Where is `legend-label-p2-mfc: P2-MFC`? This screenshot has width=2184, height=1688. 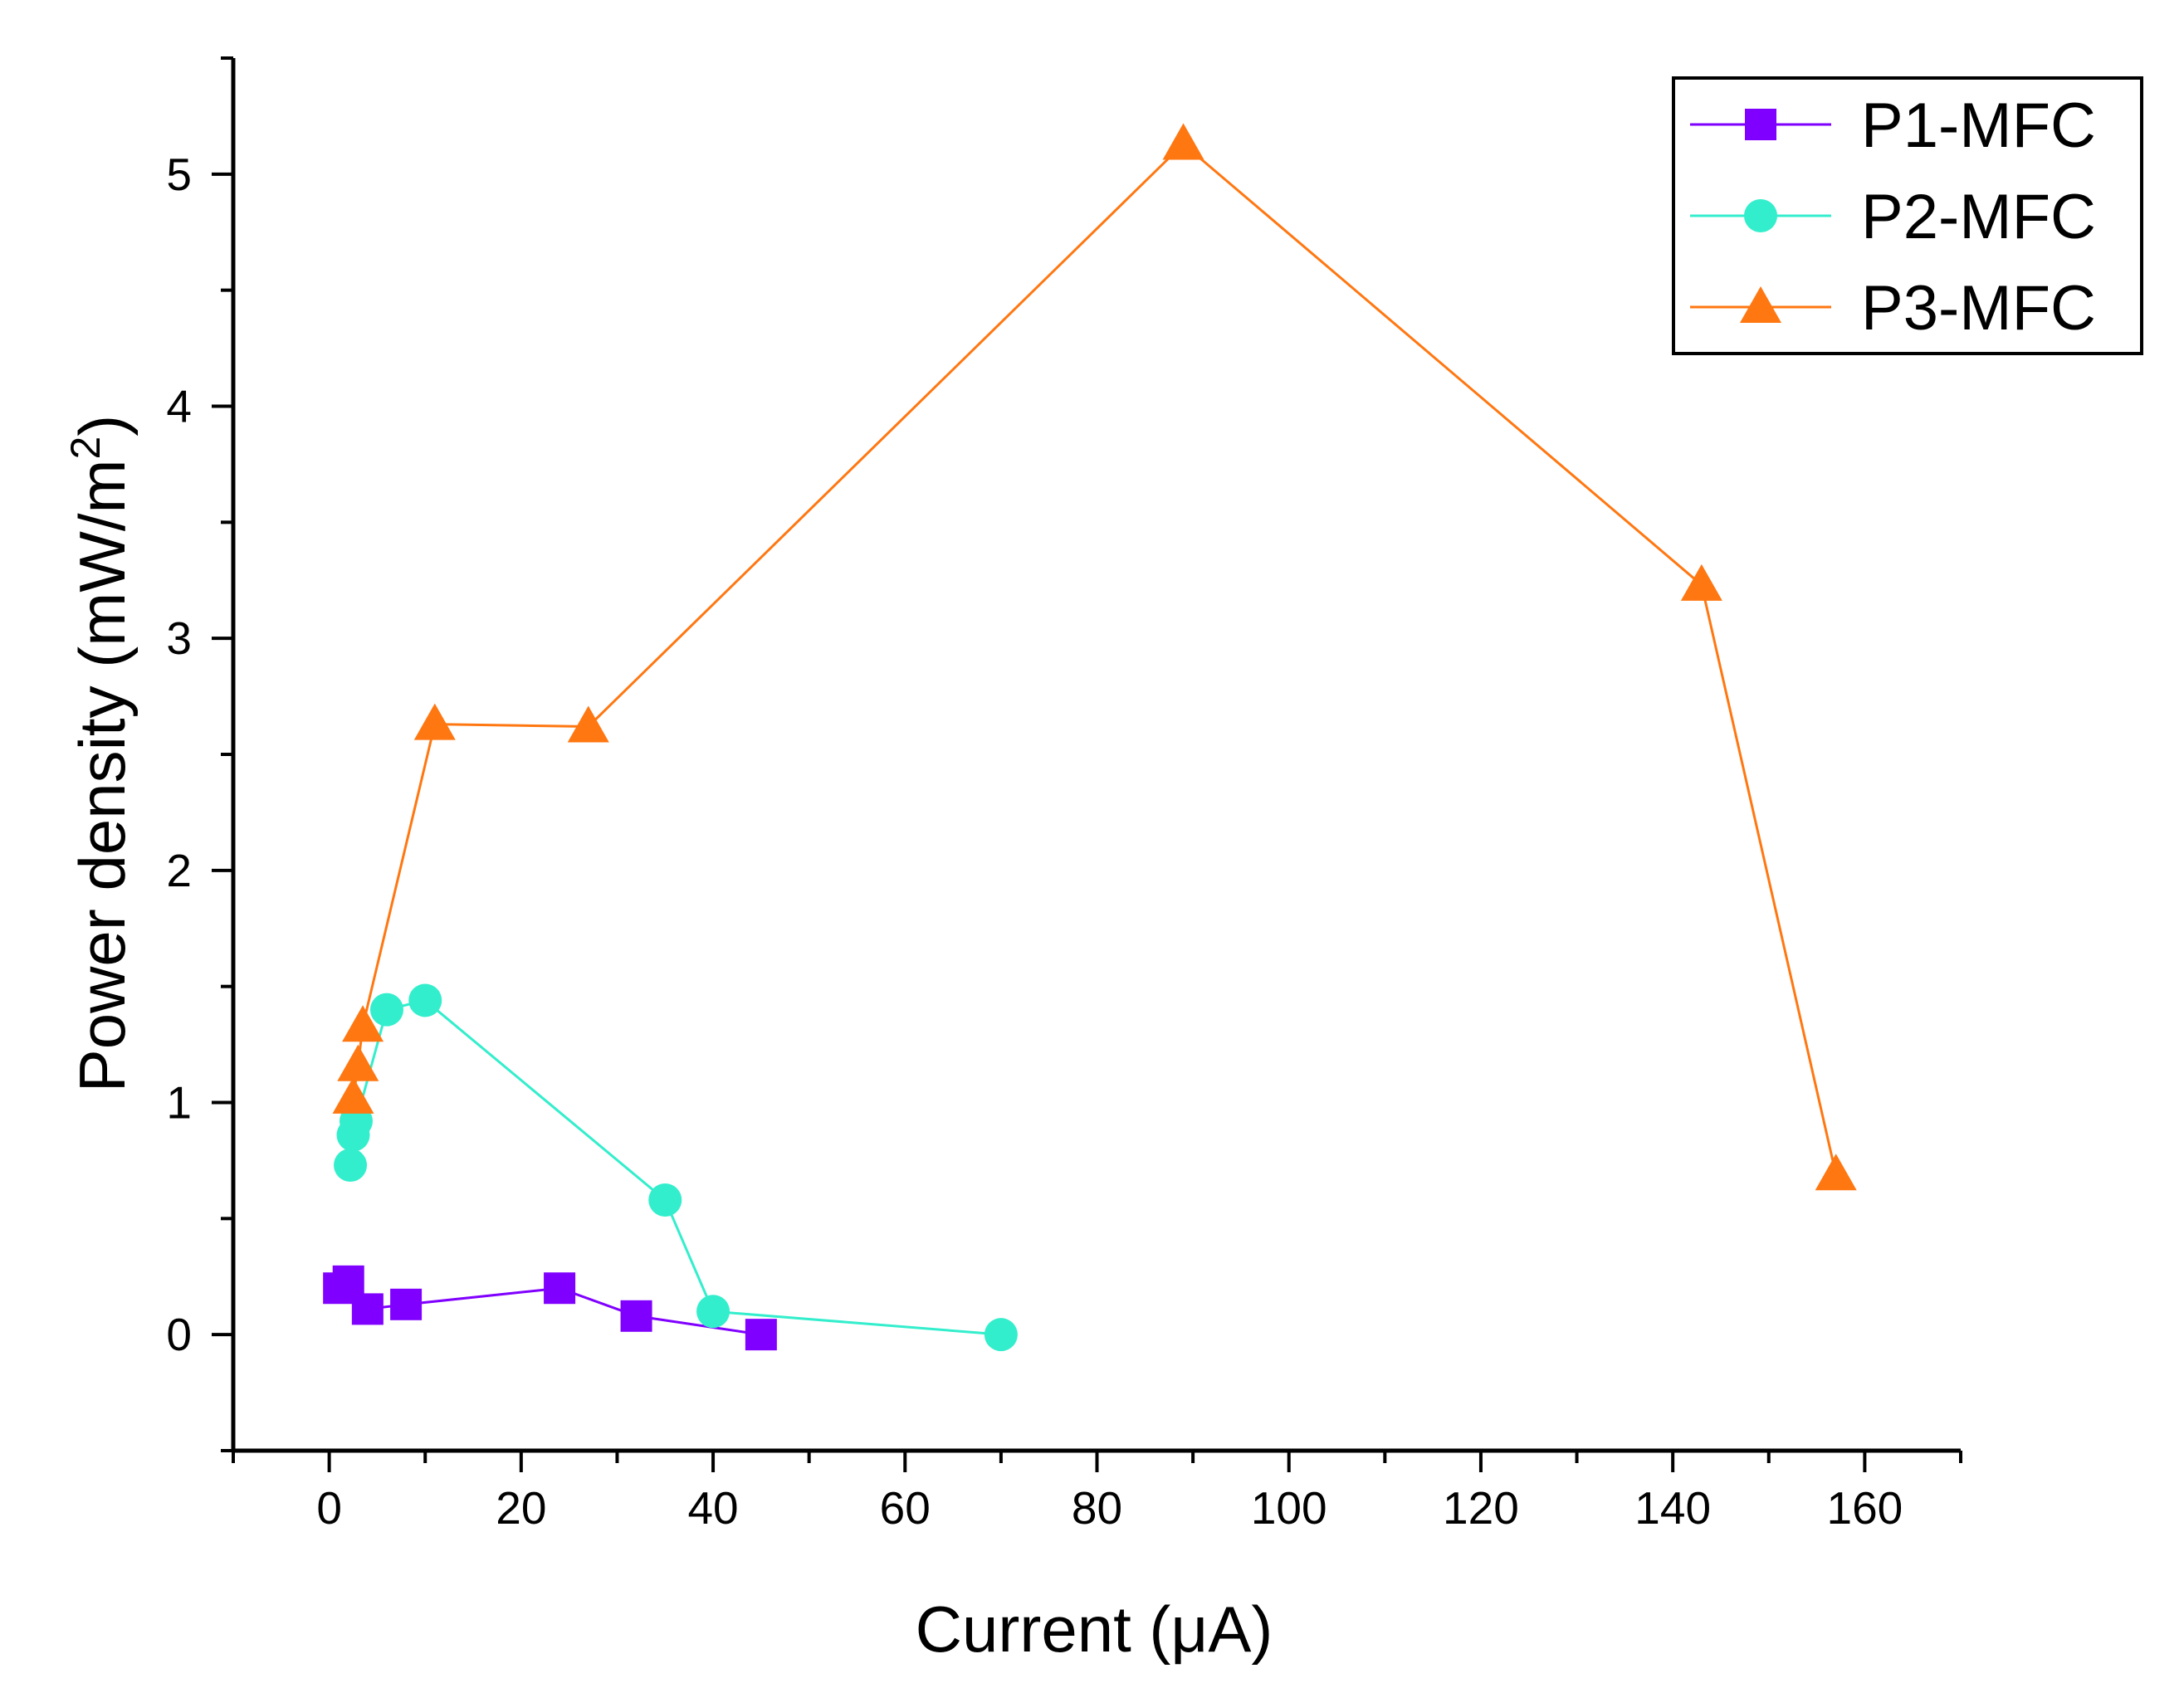
legend-label-p2-mfc: P2-MFC is located at coordinates (1978, 217).